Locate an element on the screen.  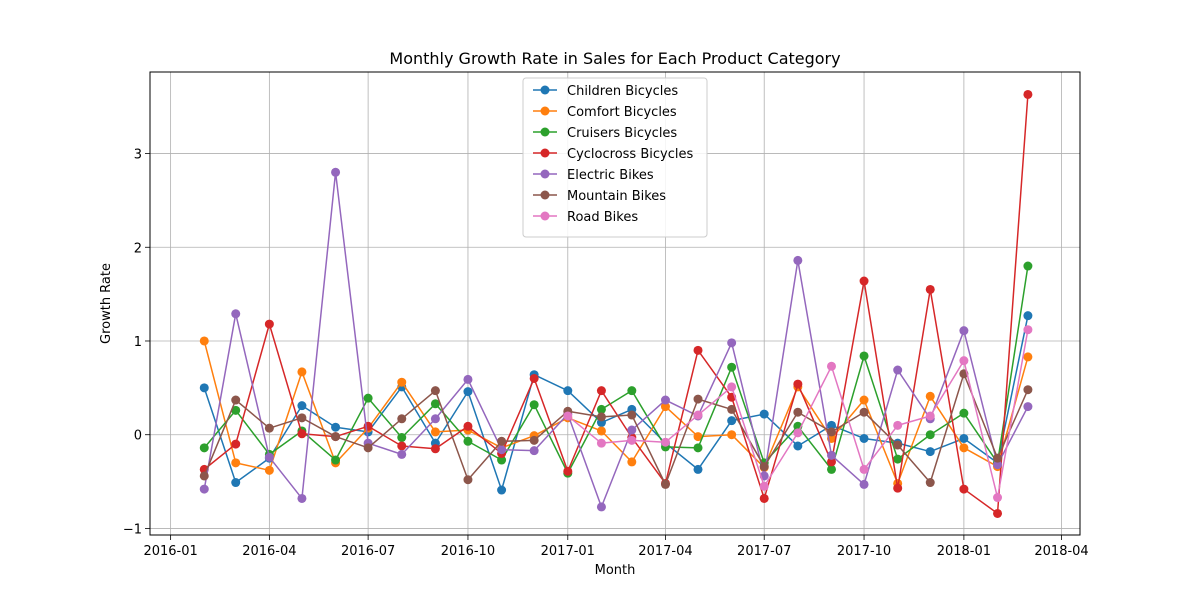
y-axis-label: Growth Rate is located at coordinates (106, 303).